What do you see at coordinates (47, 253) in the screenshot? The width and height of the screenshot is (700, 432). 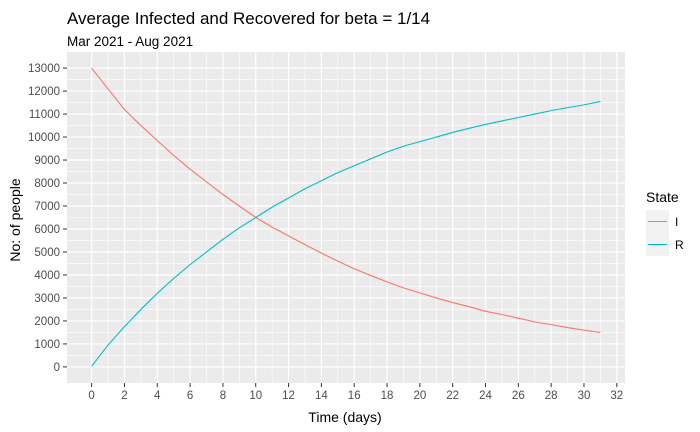 I see `y-tick-label: 5000` at bounding box center [47, 253].